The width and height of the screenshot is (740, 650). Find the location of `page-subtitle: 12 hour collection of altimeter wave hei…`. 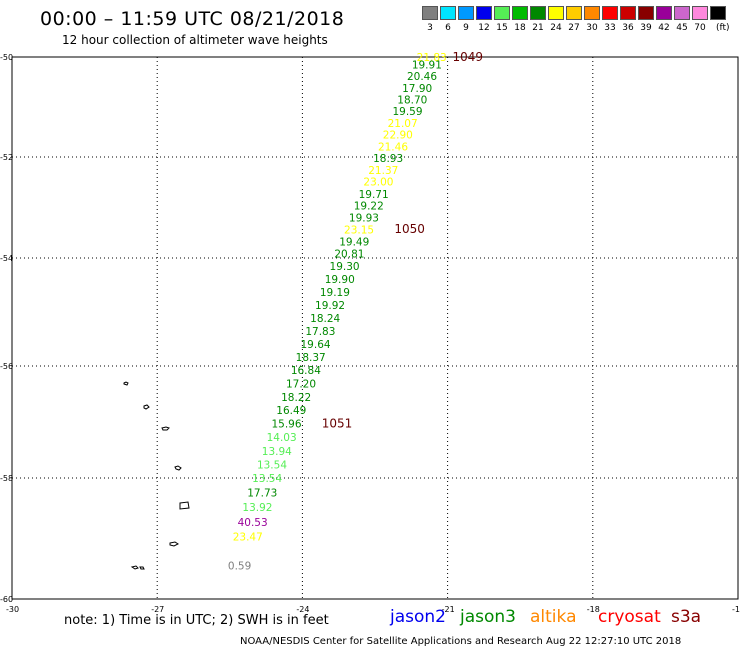

page-subtitle: 12 hour collection of altimeter wave hei… is located at coordinates (195, 40).